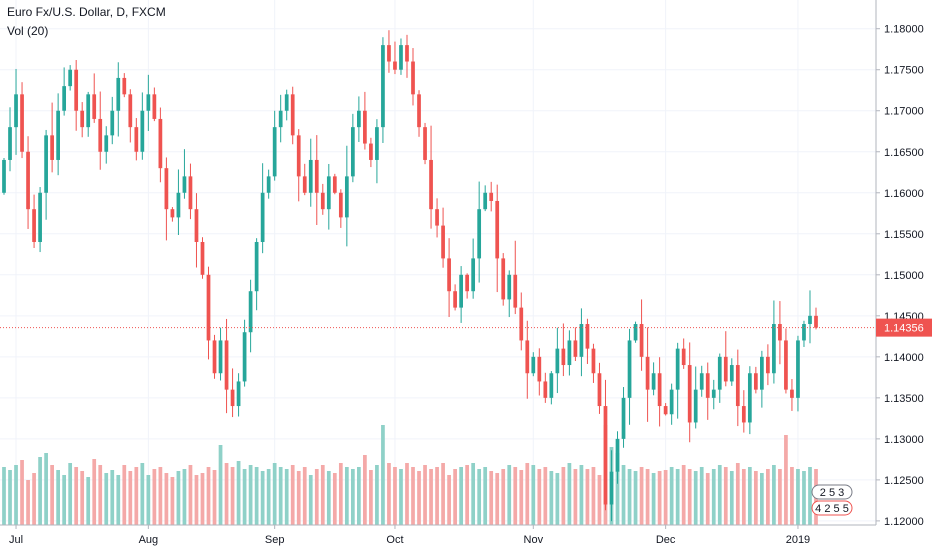  I want to click on y-tick-label: 1.13500, so click(904, 399).